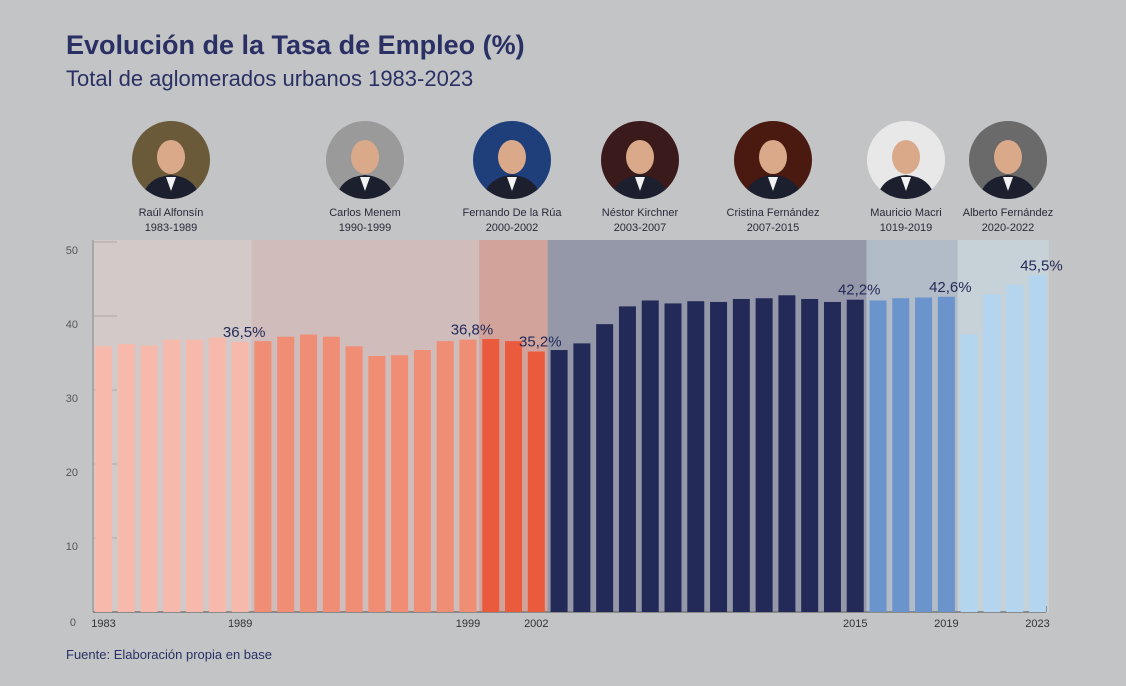 The width and height of the screenshot is (1126, 686). Describe the element at coordinates (773, 213) in the screenshot. I see `president-name: Cristina Fernández` at that location.